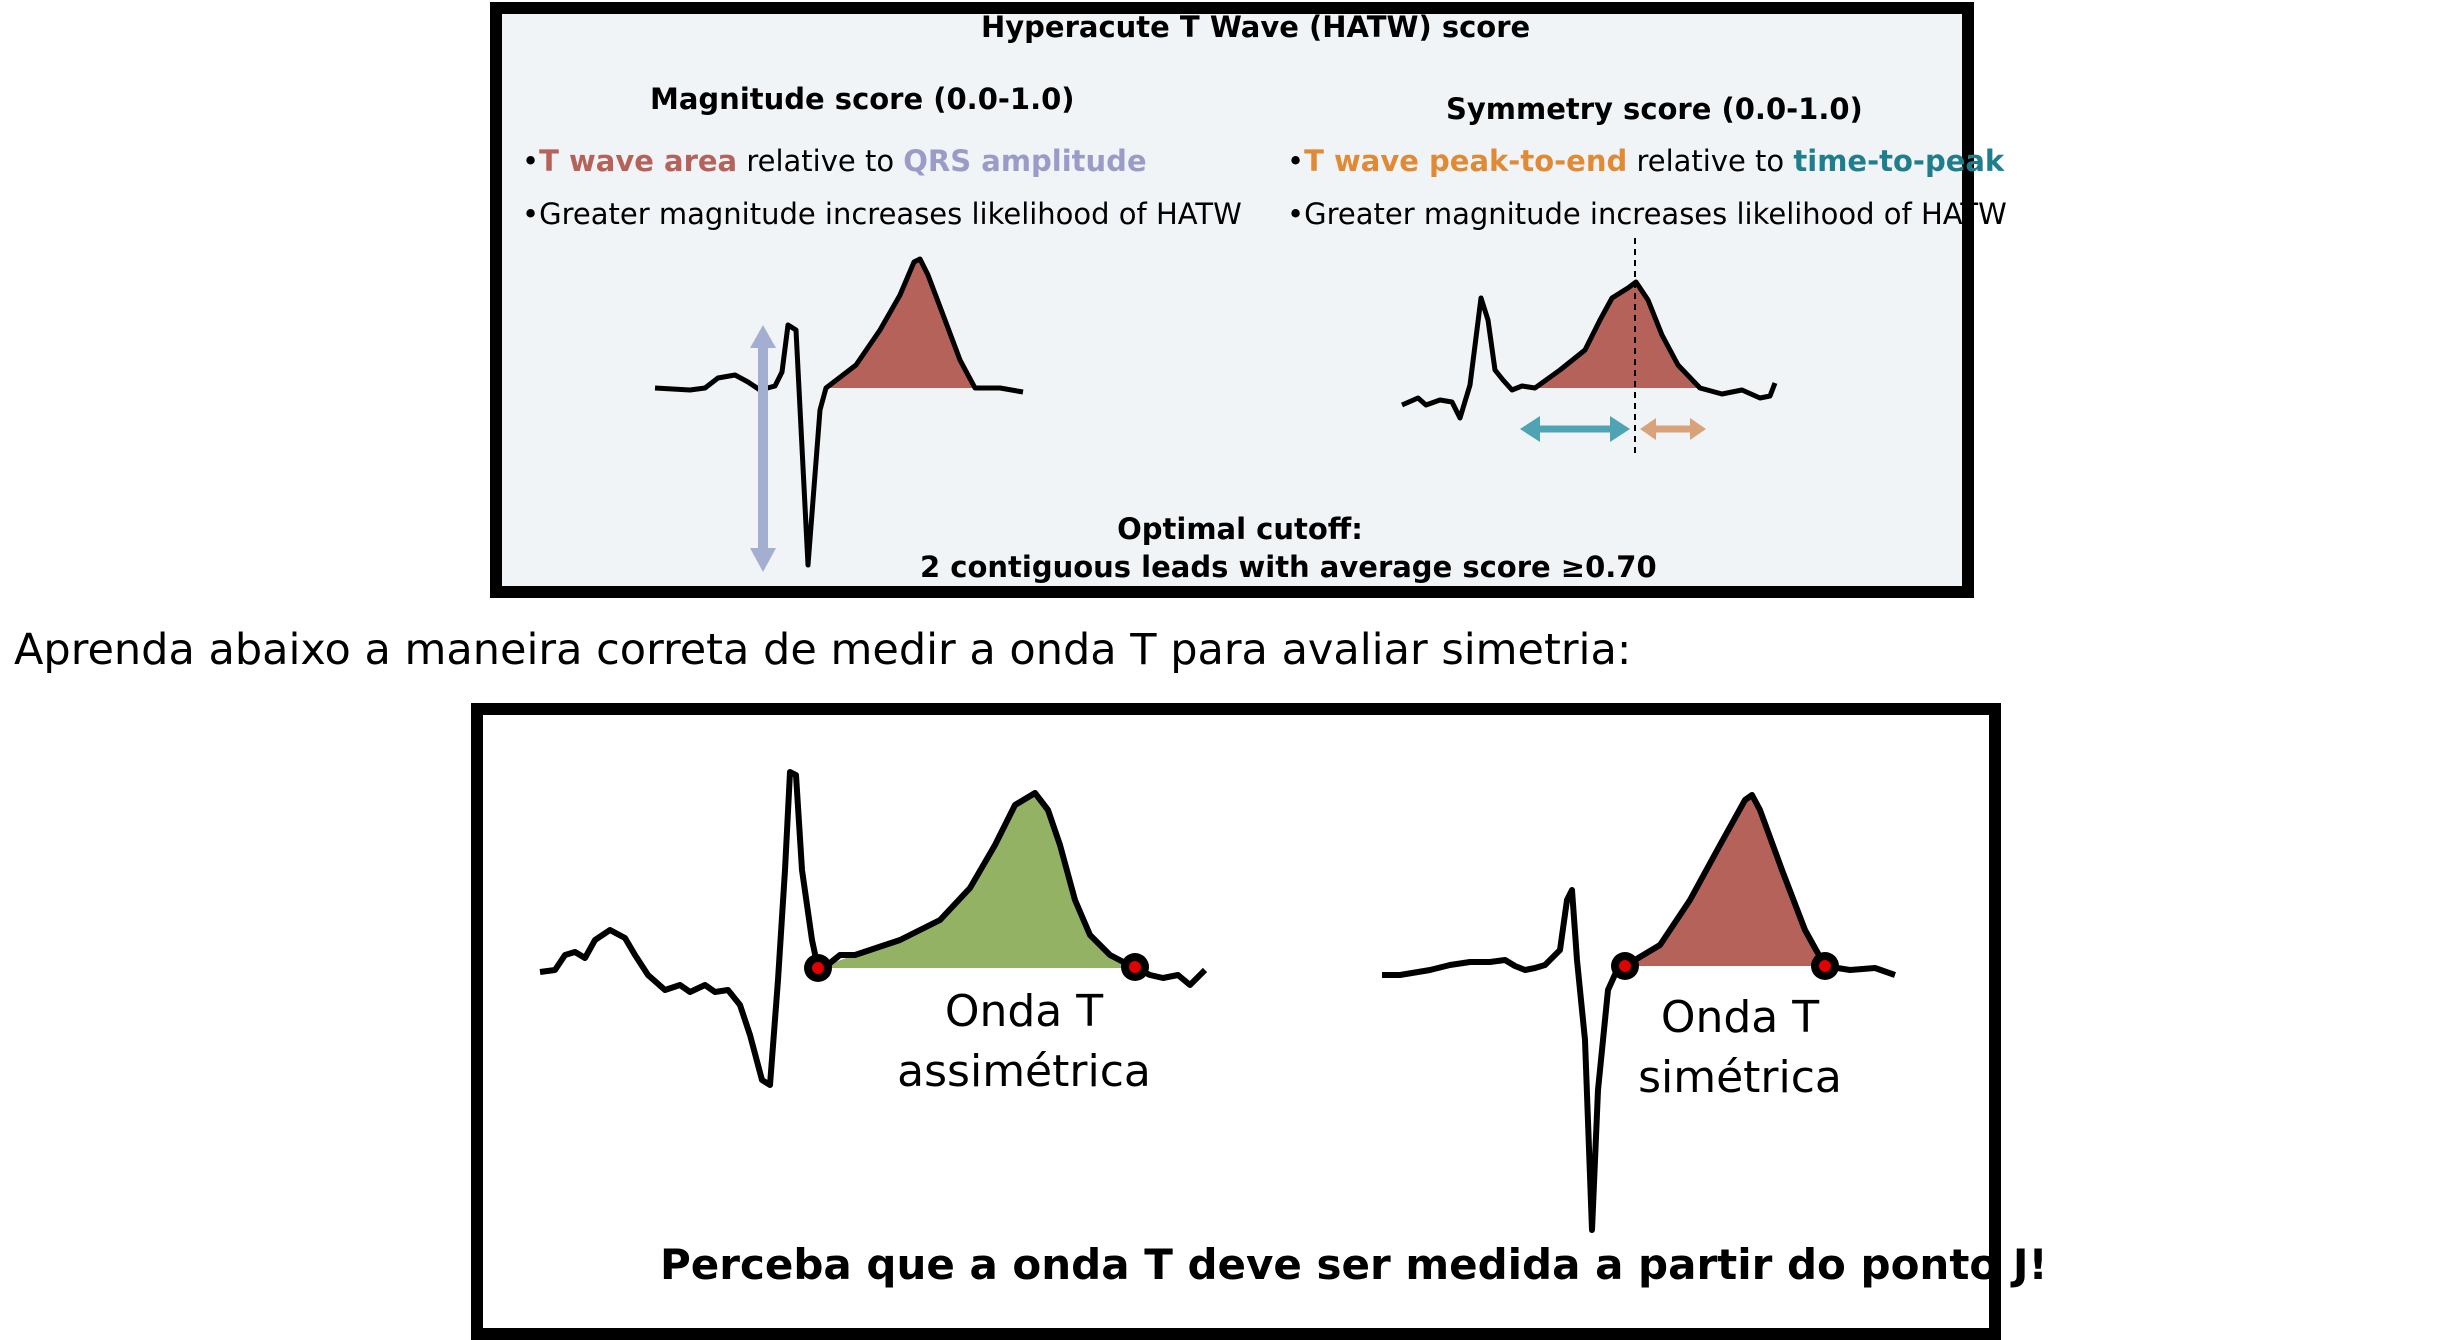 The image size is (2438, 1340). I want to click on t-wave-end-marker-center, so click(1135, 967).